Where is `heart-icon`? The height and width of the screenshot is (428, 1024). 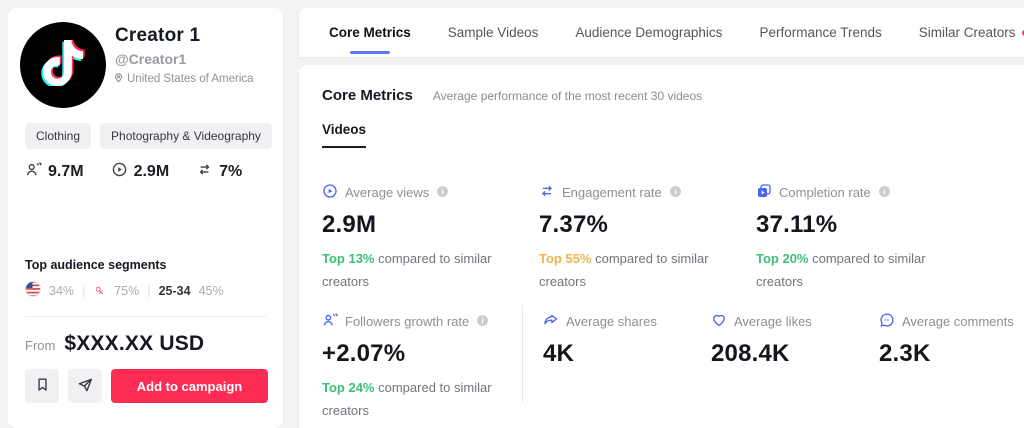 heart-icon is located at coordinates (719, 321).